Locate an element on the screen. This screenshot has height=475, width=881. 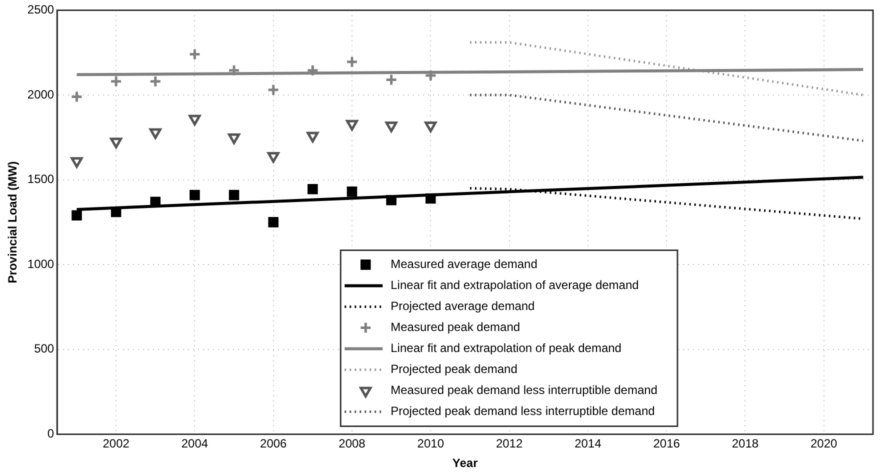
x-tick-label: 2020 is located at coordinates (824, 443).